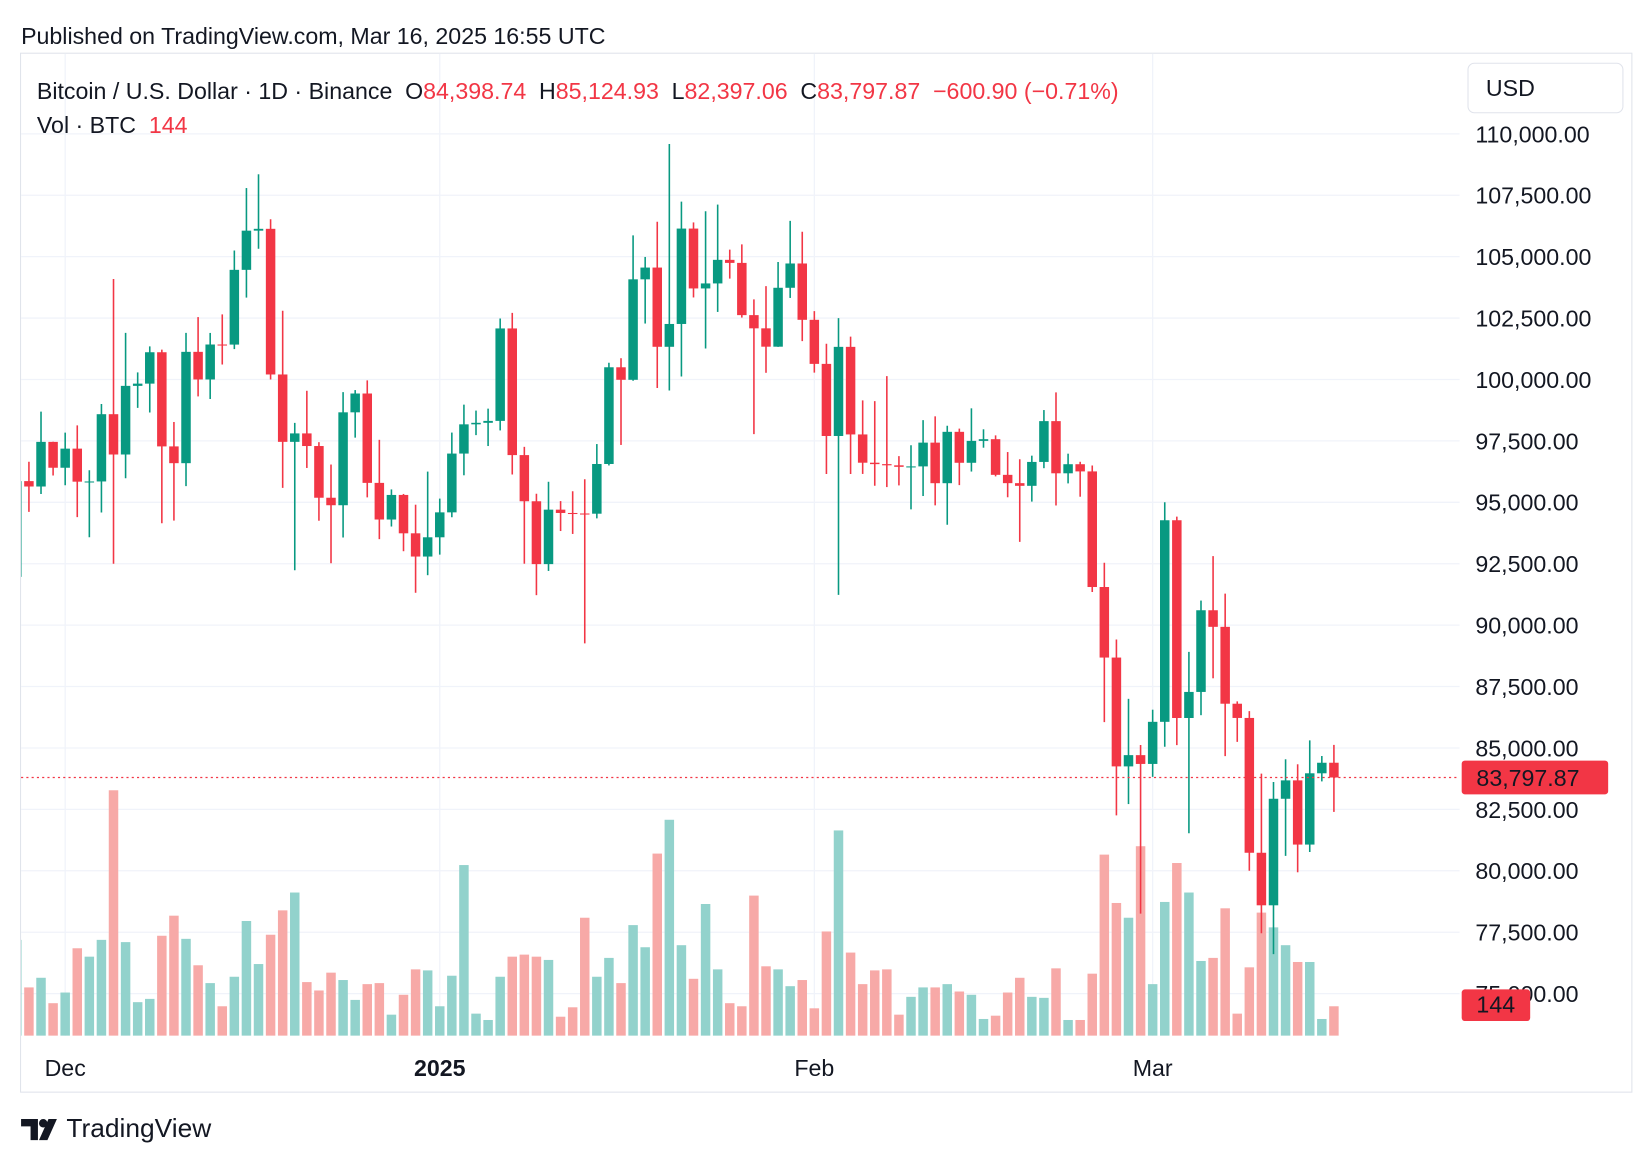 This screenshot has height=1158, width=1644. I want to click on y-tick-label: 97,500.00, so click(1526, 441).